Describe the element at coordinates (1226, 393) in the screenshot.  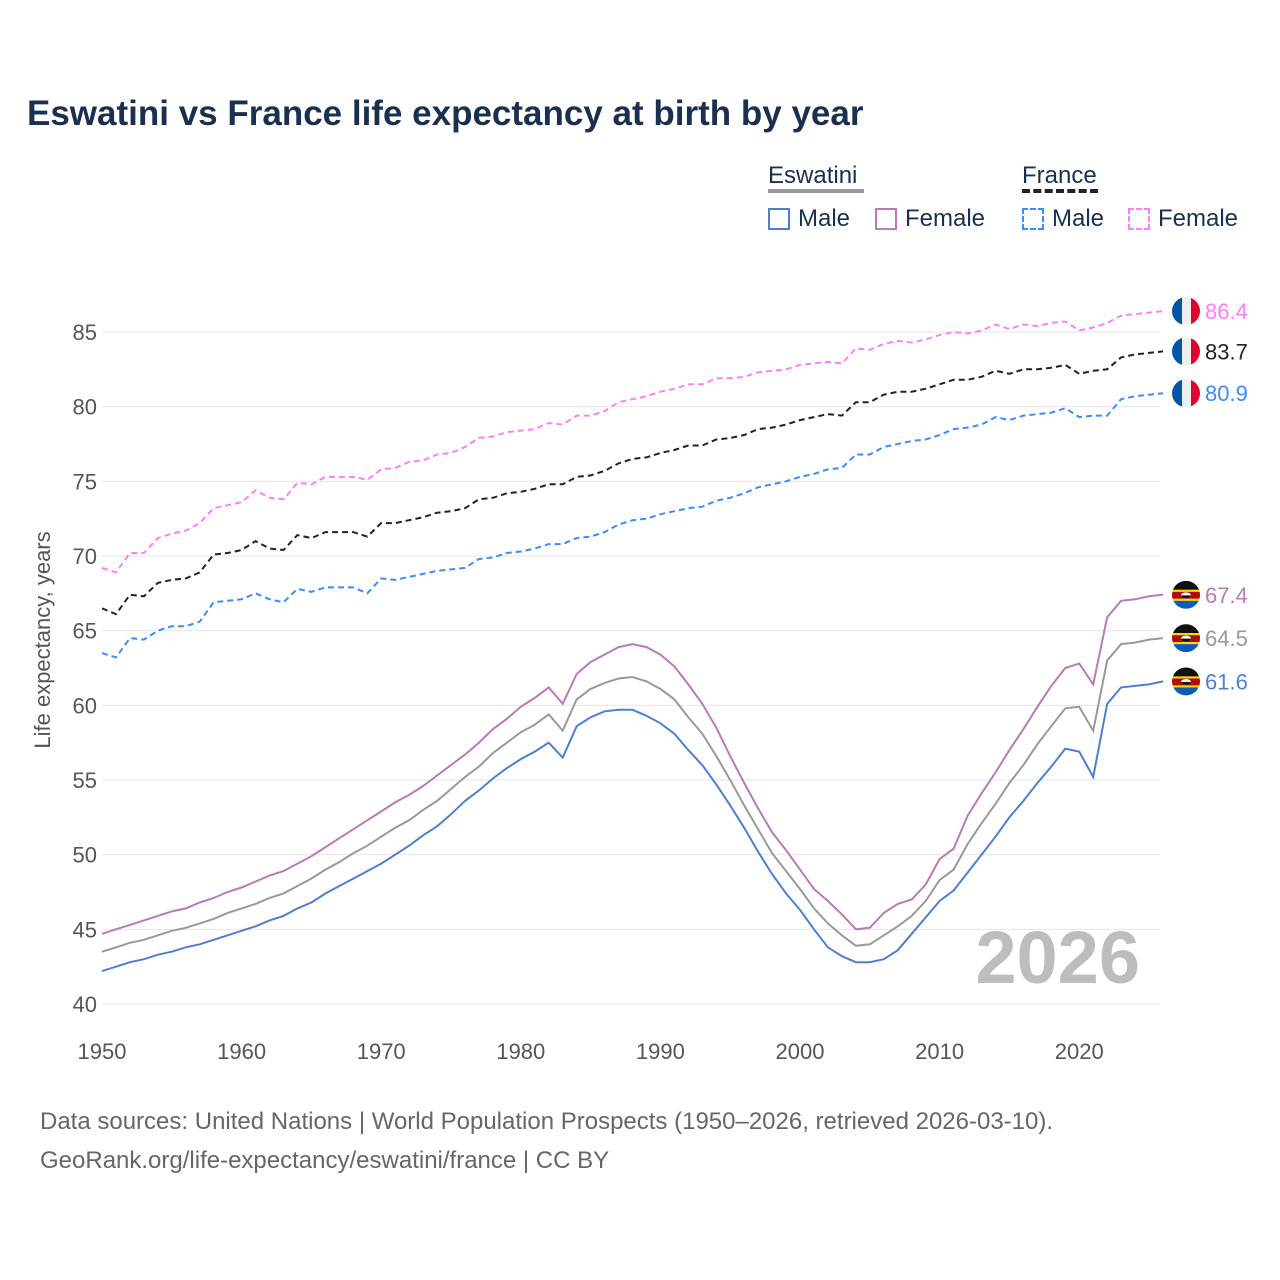
I see `end-value-label: 80.9` at that location.